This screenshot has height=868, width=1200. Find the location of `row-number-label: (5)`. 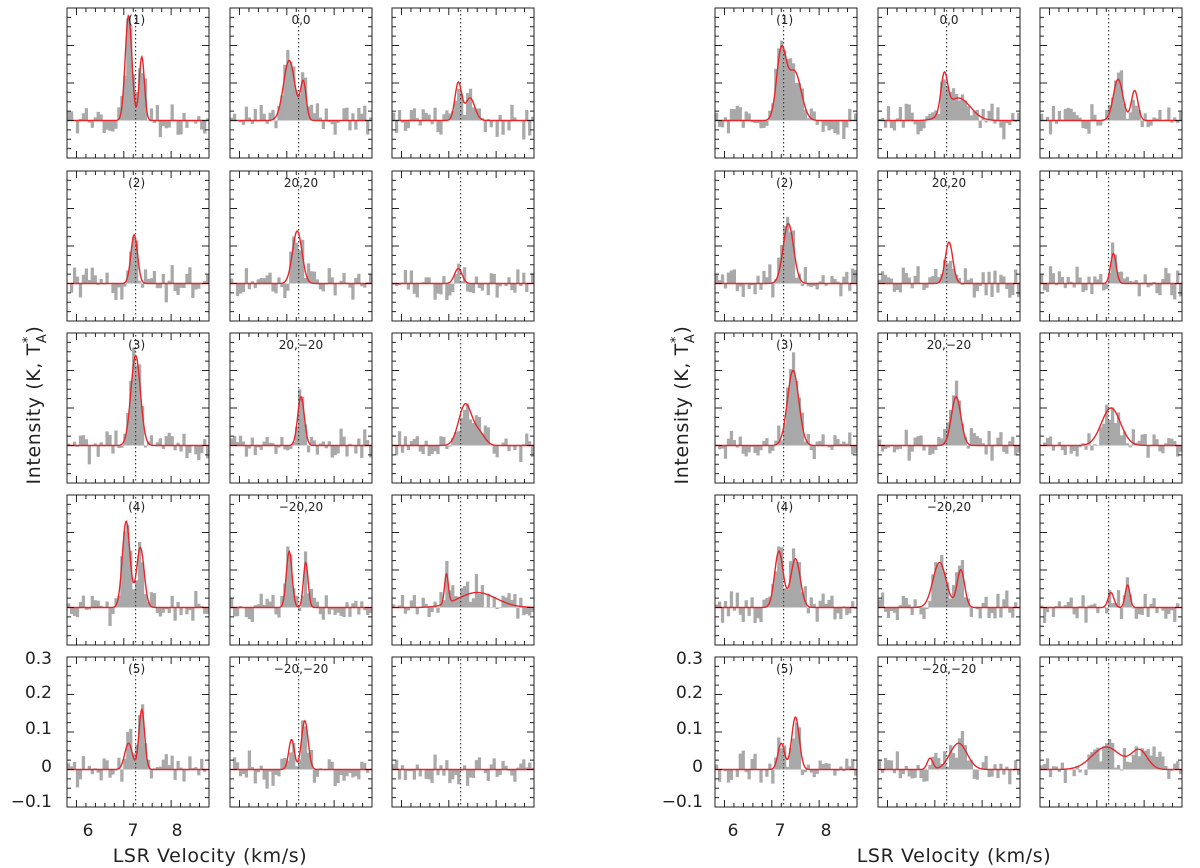

row-number-label: (5) is located at coordinates (136, 669).